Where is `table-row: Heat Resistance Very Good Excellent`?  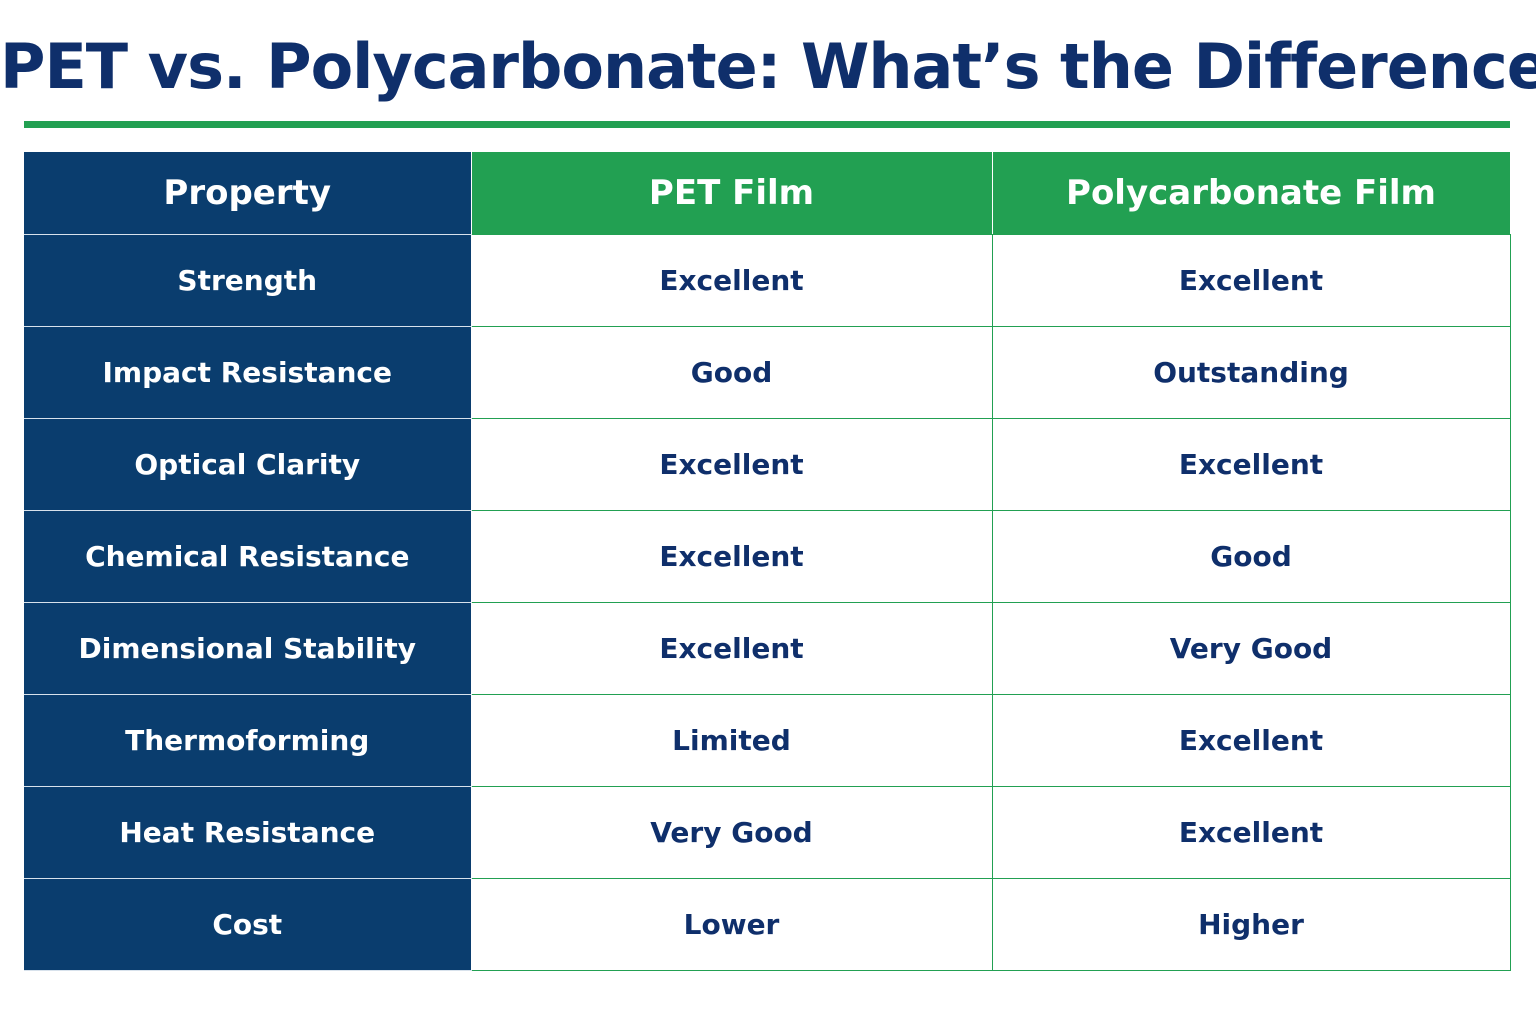
table-row: Heat Resistance Very Good Excellent is located at coordinates (767, 832).